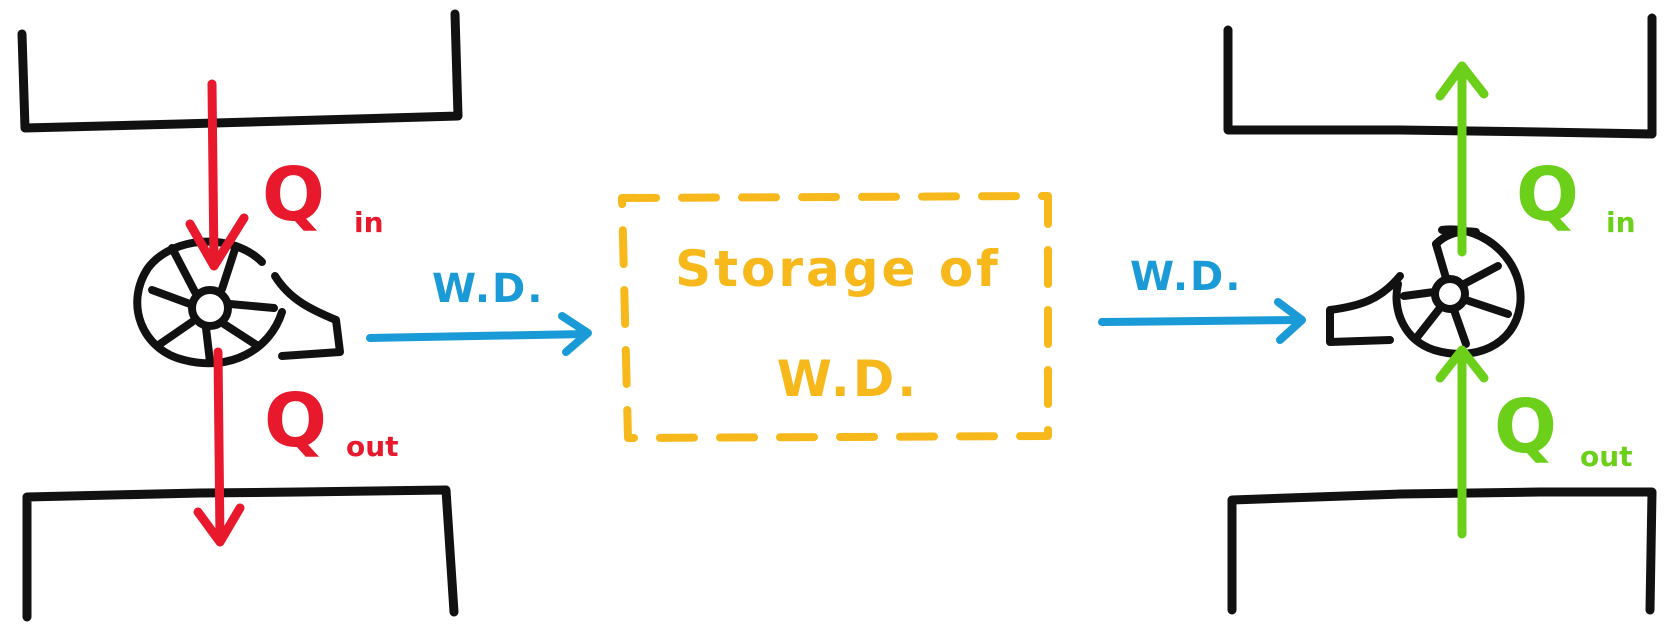 Image resolution: width=1671 pixels, height=629 pixels. I want to click on right-work-arrow, so click(1202, 321).